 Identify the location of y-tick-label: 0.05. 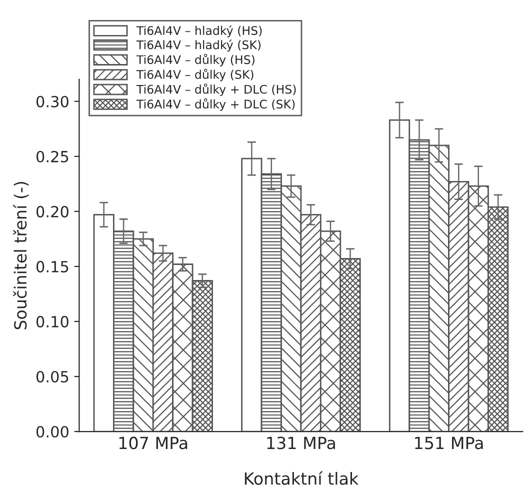
(52, 376).